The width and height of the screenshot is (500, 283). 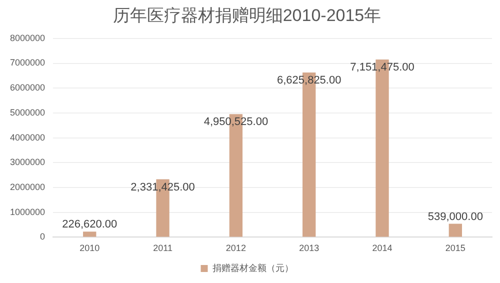 What do you see at coordinates (28, 187) in the screenshot?
I see `y-tick-label: 2000000` at bounding box center [28, 187].